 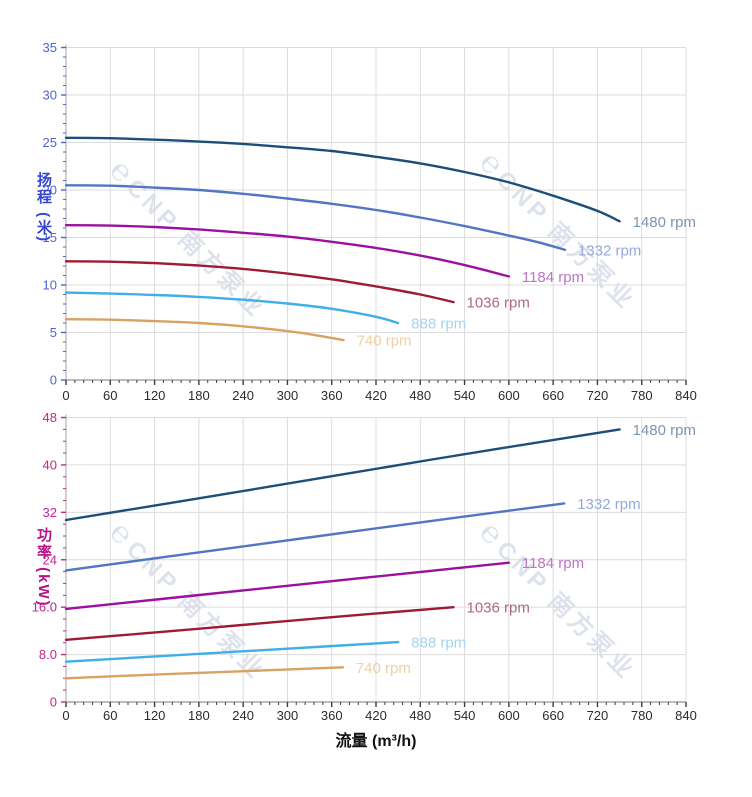 I want to click on y-tick-label: 10, so click(x=50, y=285).